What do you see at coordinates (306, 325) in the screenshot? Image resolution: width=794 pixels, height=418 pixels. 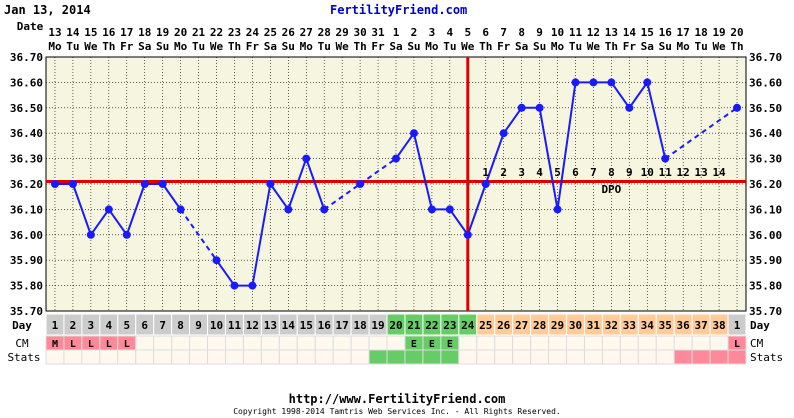 I see `day-number: 15` at bounding box center [306, 325].